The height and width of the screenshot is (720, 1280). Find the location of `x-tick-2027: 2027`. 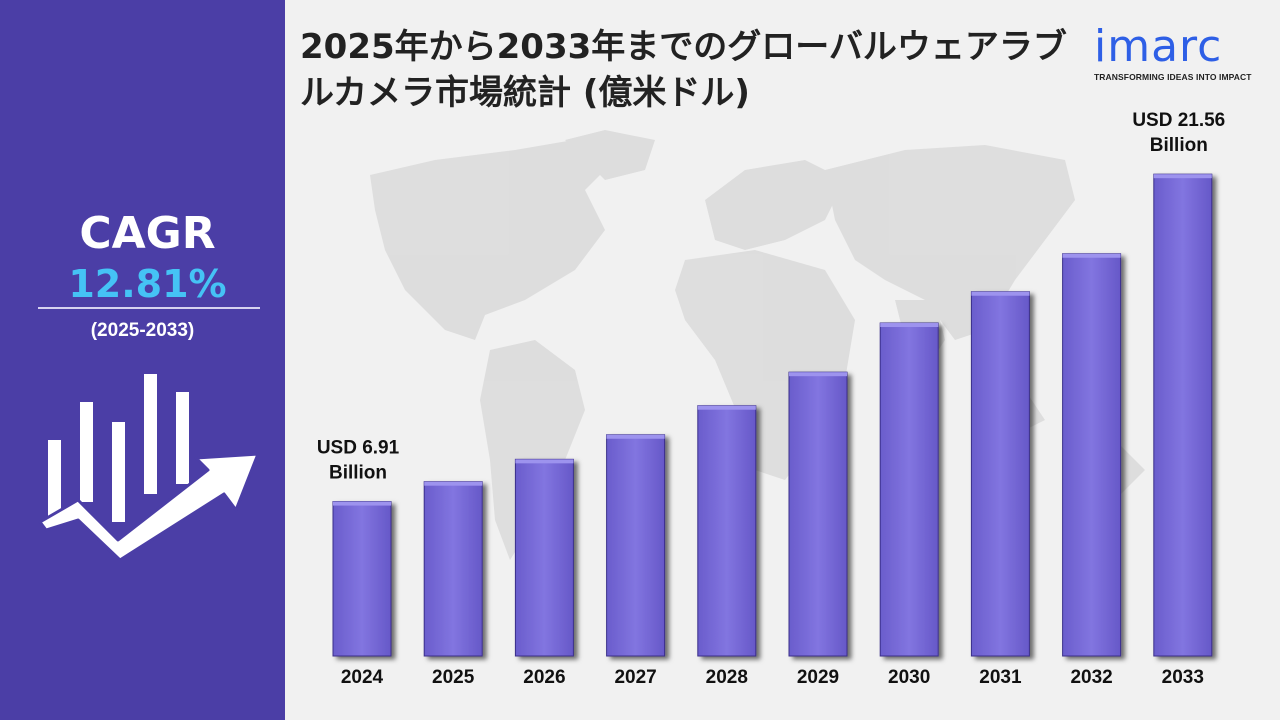

x-tick-2027: 2027 is located at coordinates (635, 677).